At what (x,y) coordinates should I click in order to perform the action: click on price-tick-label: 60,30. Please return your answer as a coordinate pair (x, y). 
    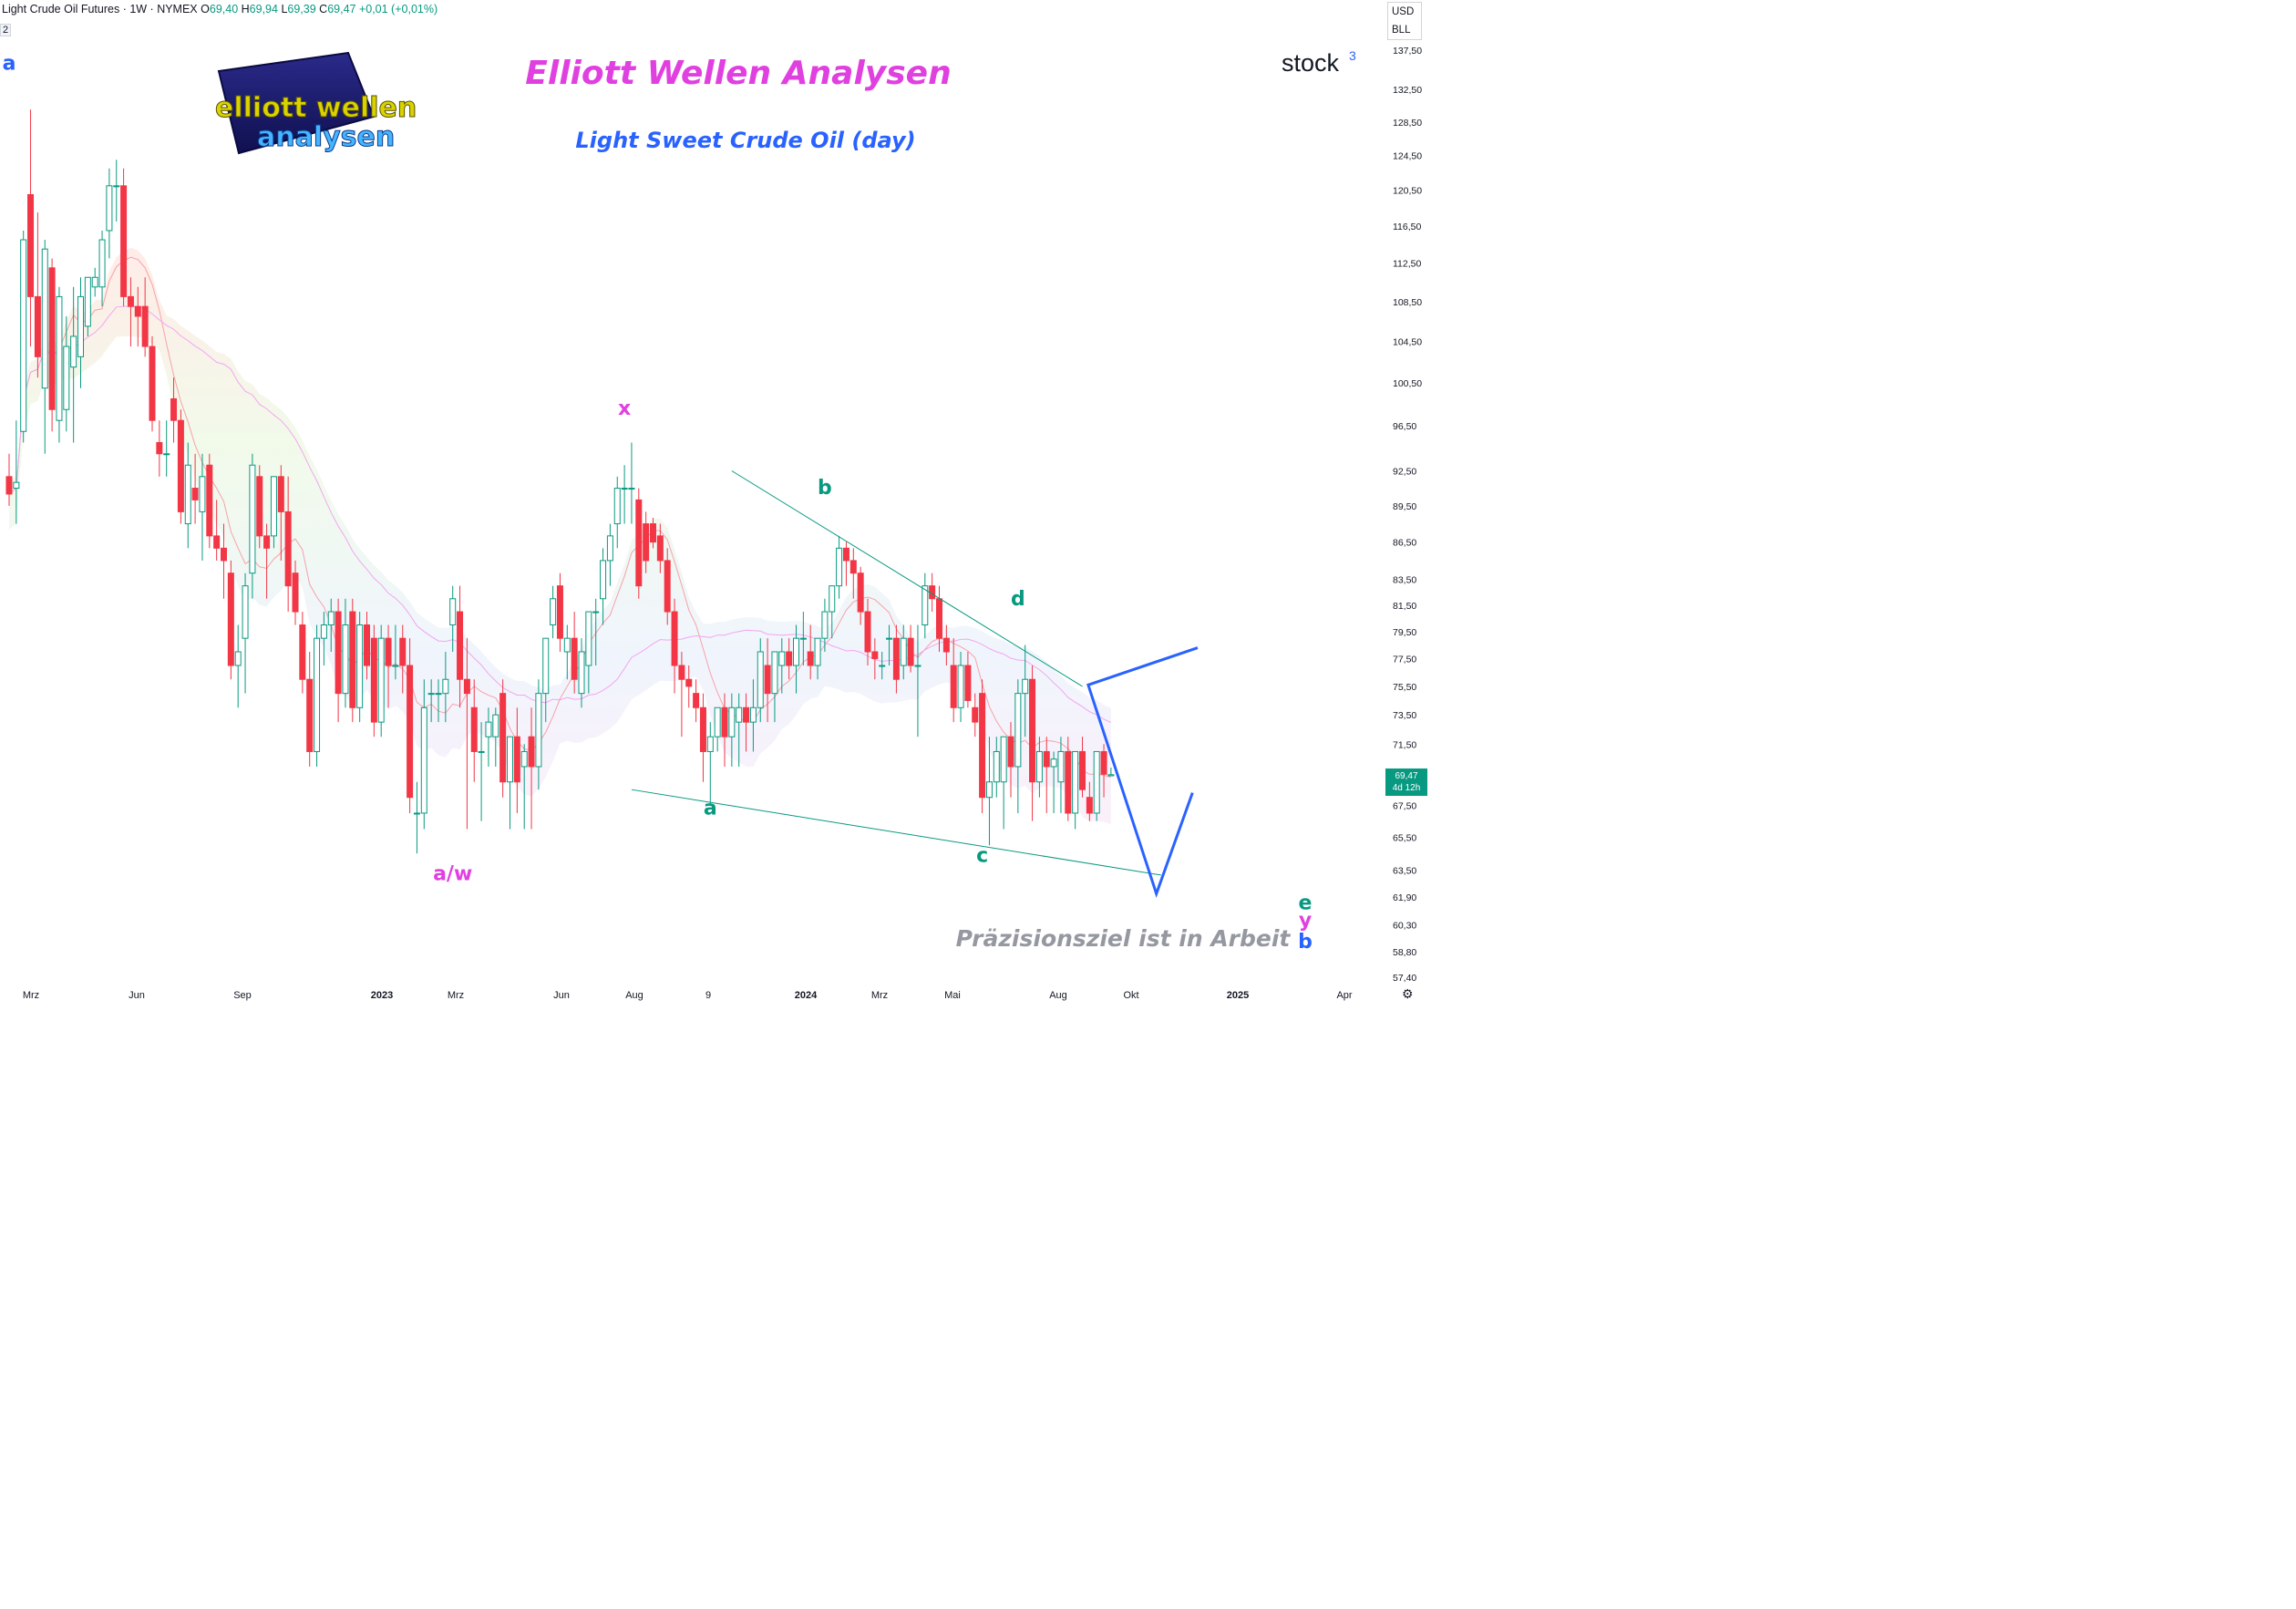
    Looking at the image, I should click on (1404, 926).